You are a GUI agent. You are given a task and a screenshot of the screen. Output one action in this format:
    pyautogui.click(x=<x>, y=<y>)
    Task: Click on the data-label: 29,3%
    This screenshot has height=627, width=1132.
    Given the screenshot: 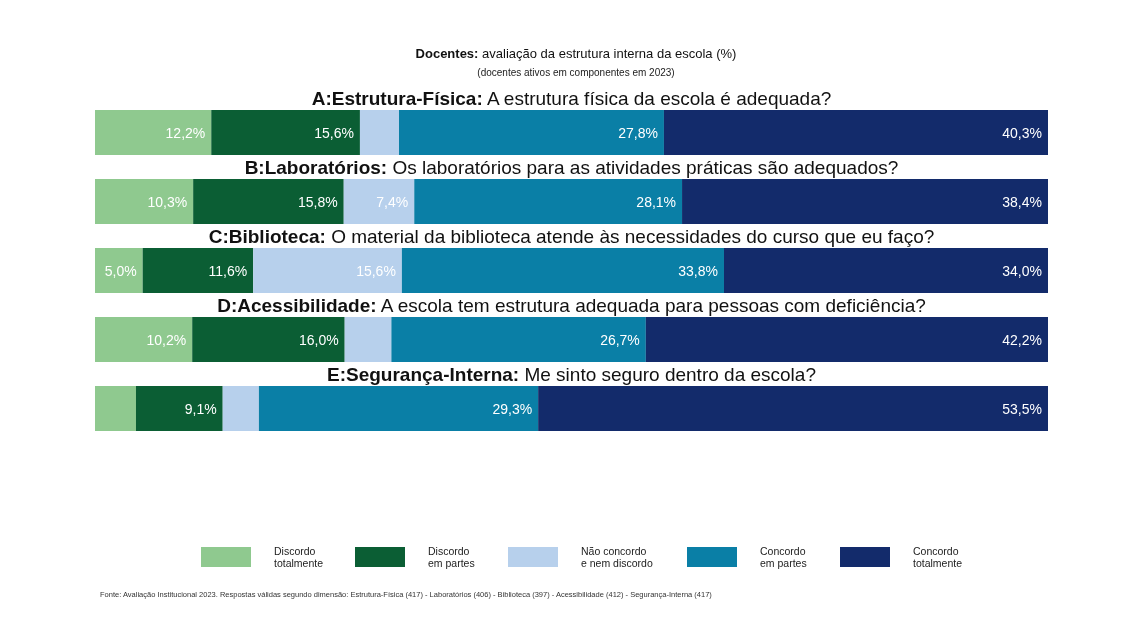 What is the action you would take?
    pyautogui.click(x=512, y=408)
    